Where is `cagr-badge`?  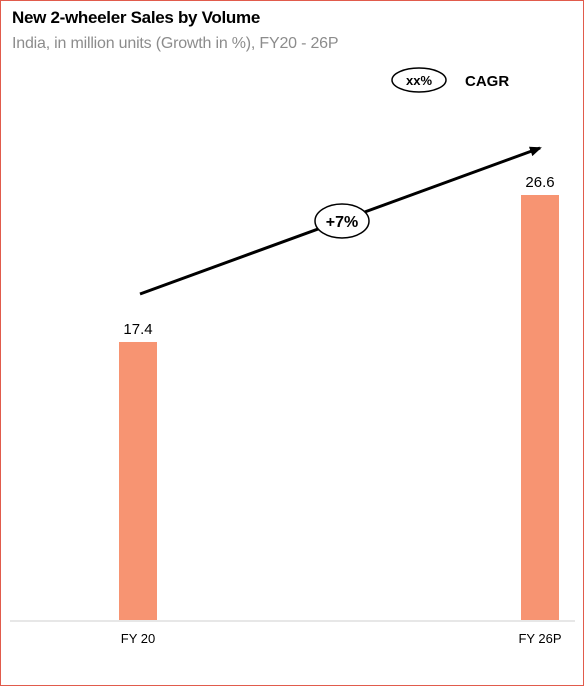 cagr-badge is located at coordinates (342, 221).